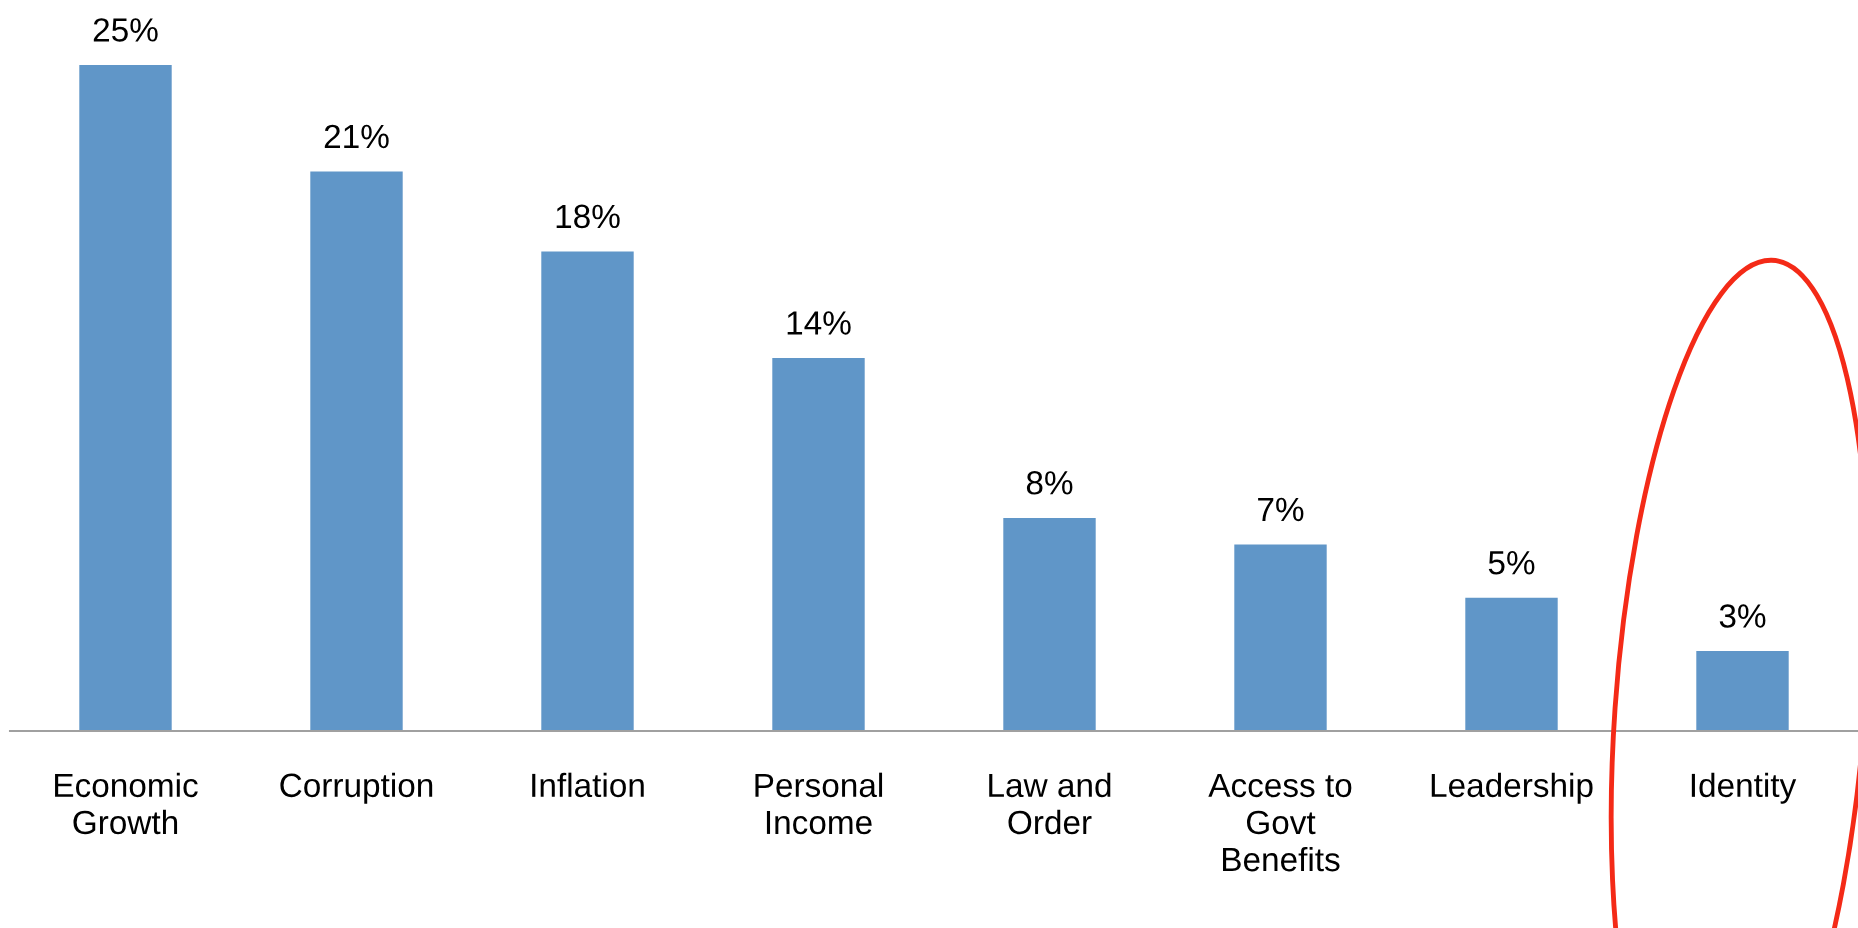 This screenshot has height=928, width=1858. I want to click on data-label: 3%, so click(1742, 616).